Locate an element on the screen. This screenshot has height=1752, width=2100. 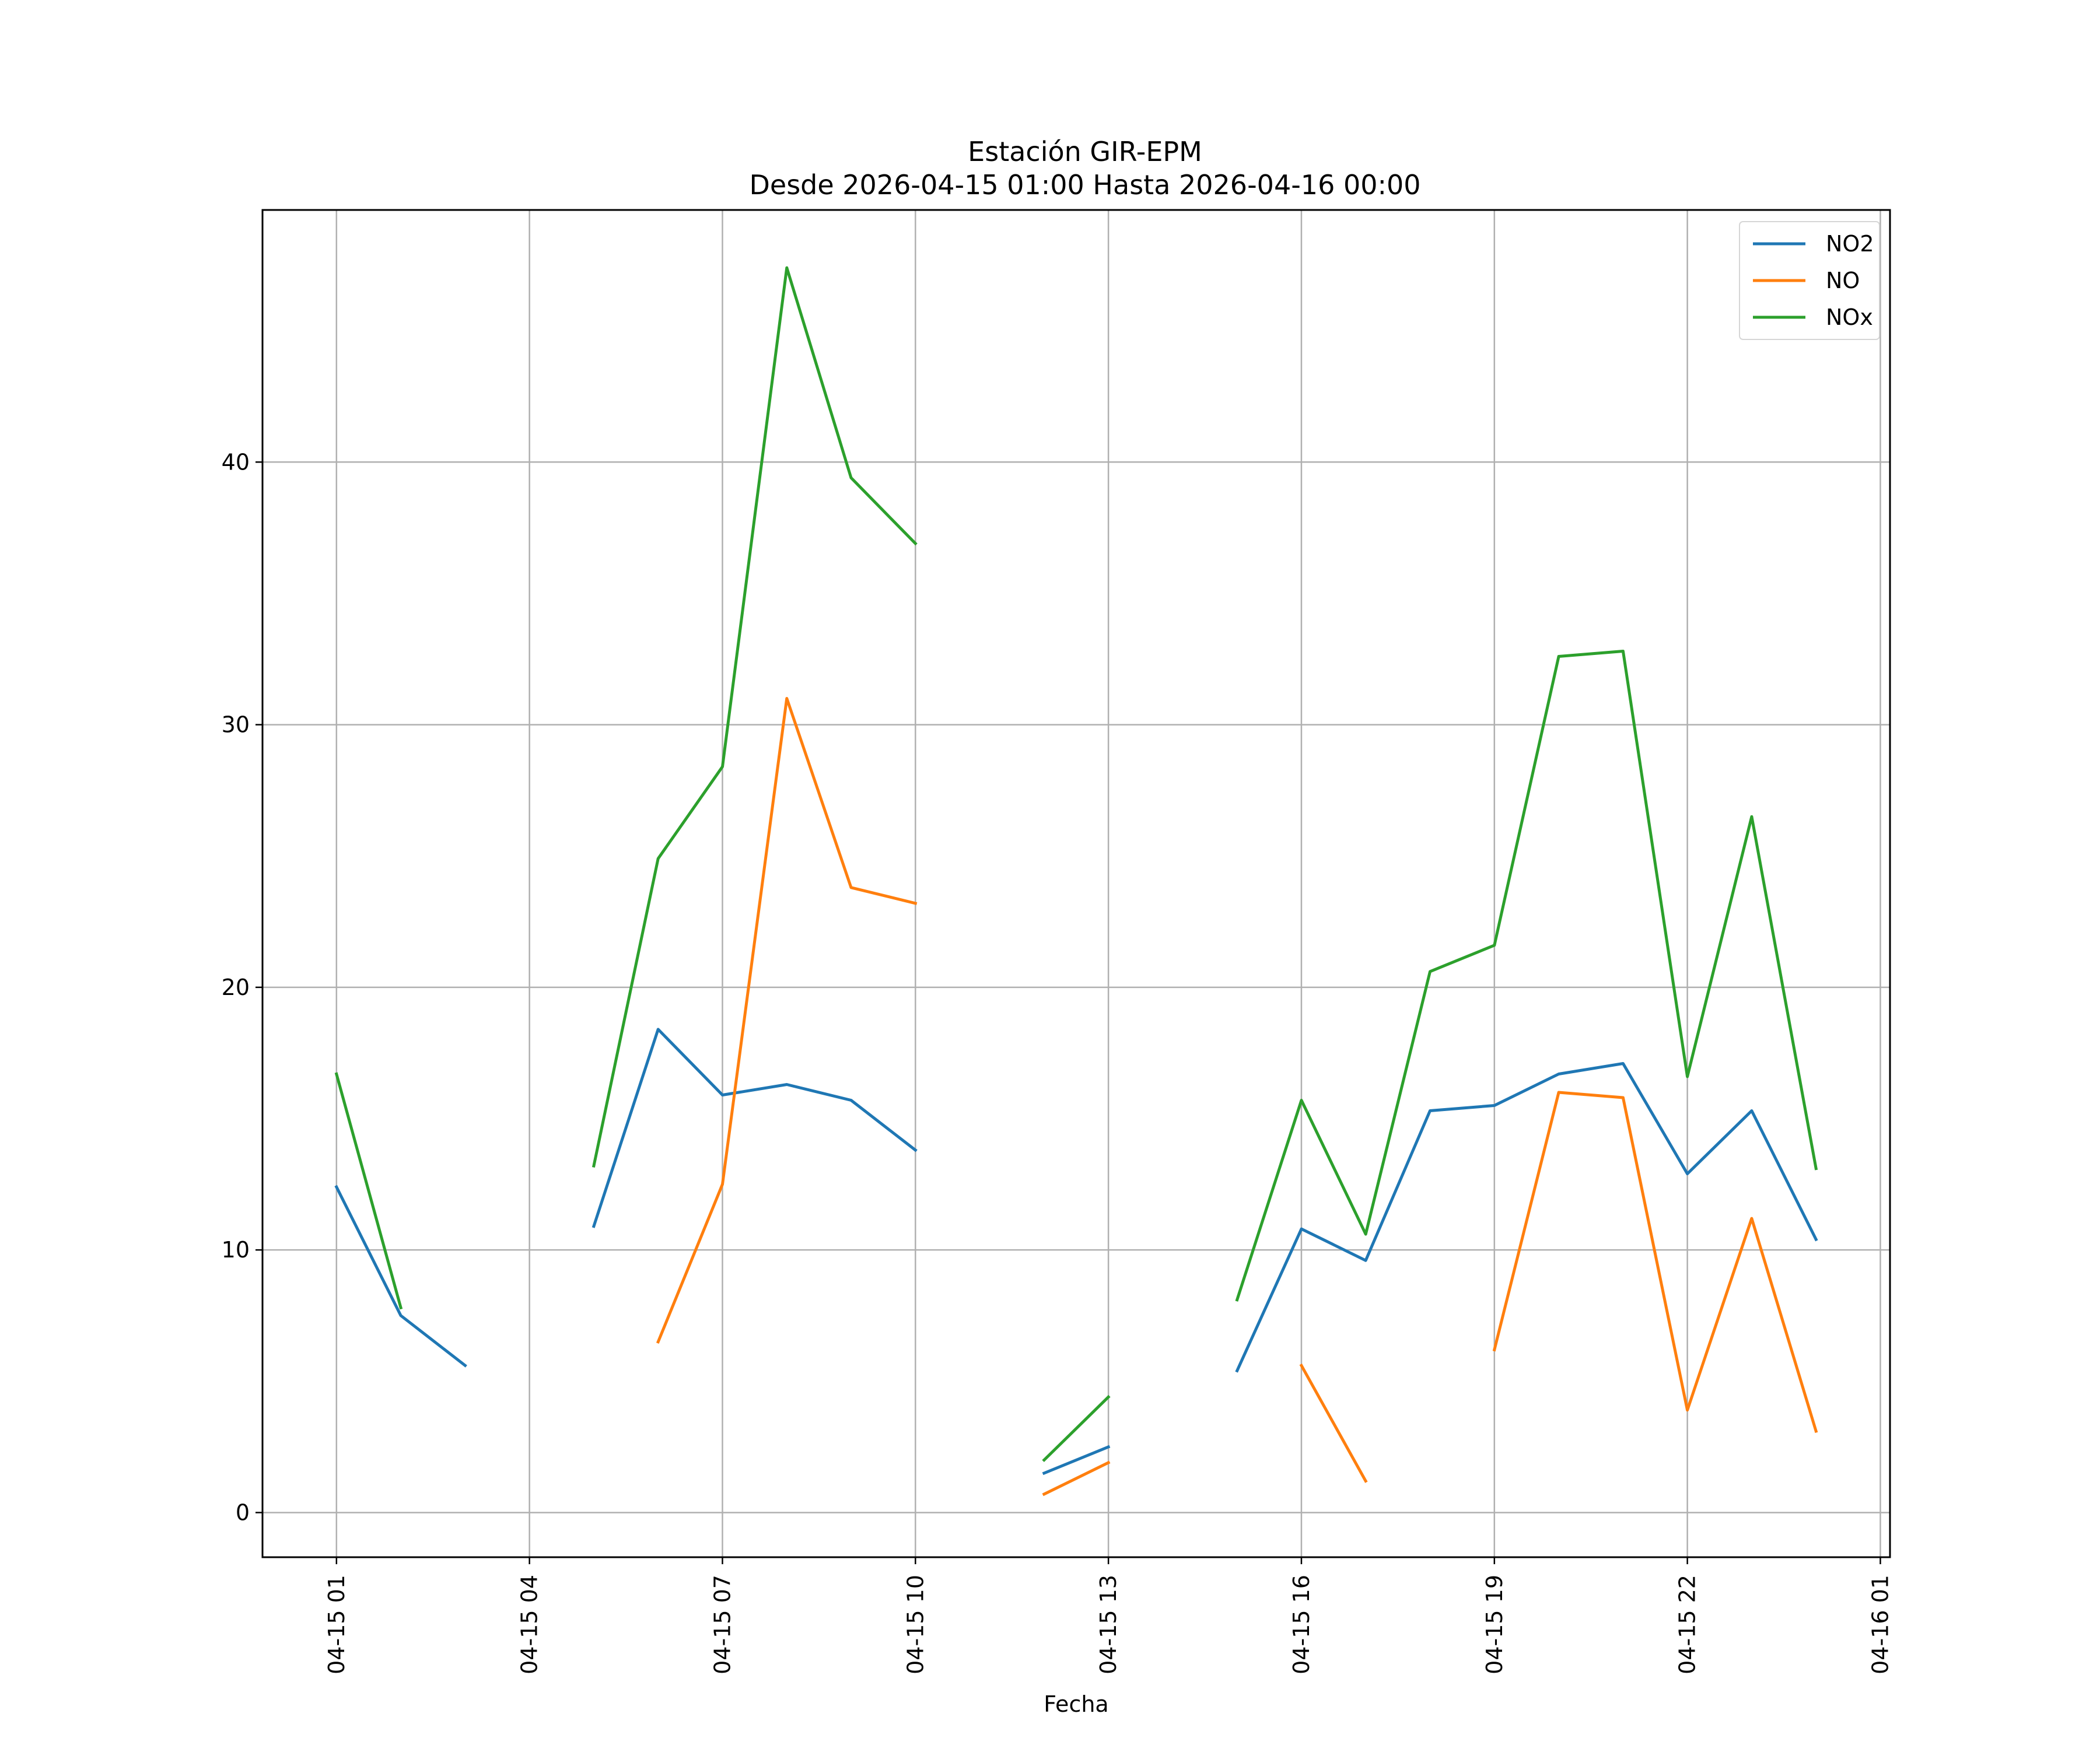
y-tick-label: 30 is located at coordinates (236, 725).